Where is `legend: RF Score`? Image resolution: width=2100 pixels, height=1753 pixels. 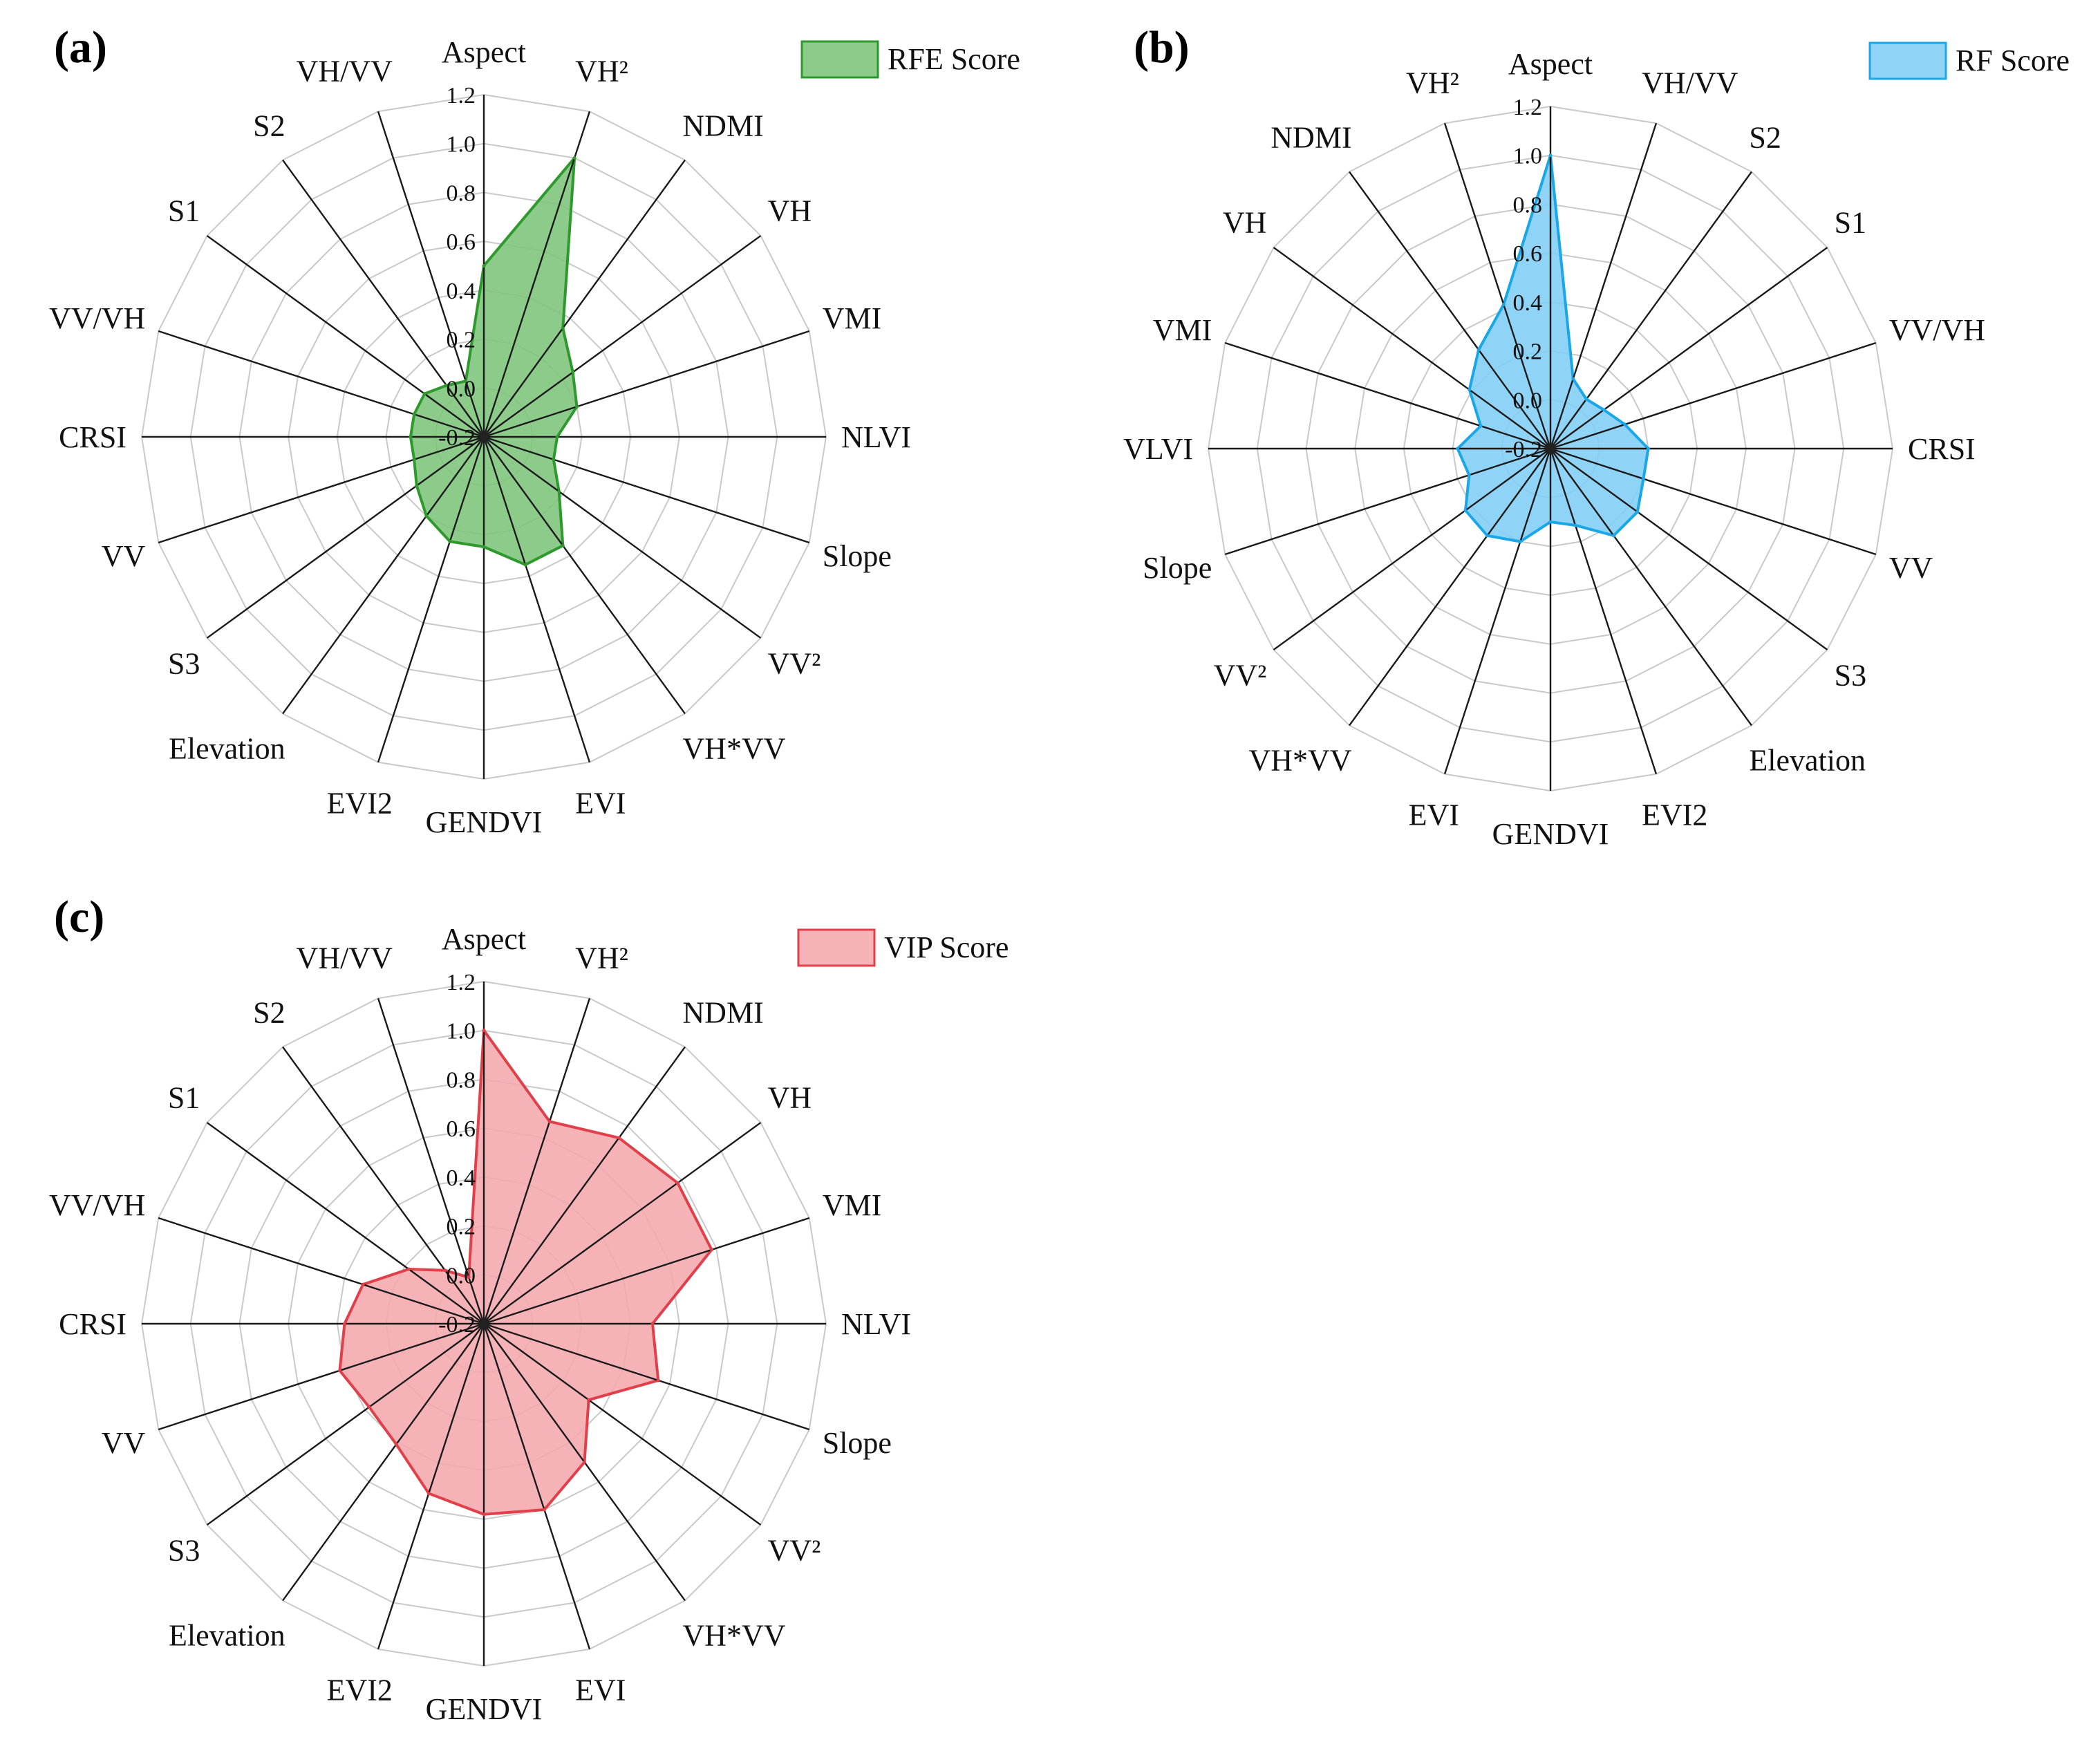 legend: RF Score is located at coordinates (1969, 60).